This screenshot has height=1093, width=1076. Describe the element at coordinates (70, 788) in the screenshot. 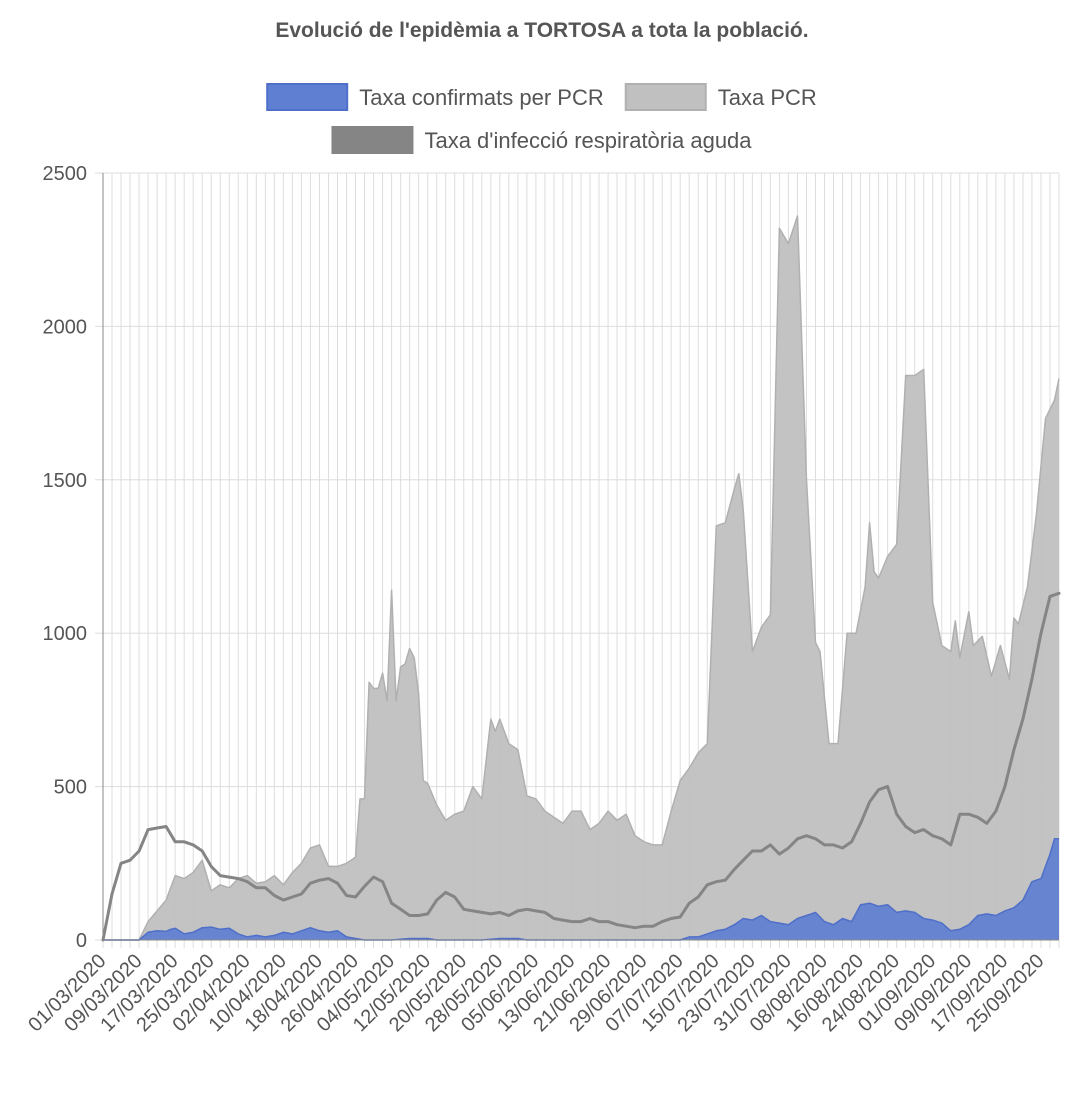

I see `y-tick-label: 500` at that location.